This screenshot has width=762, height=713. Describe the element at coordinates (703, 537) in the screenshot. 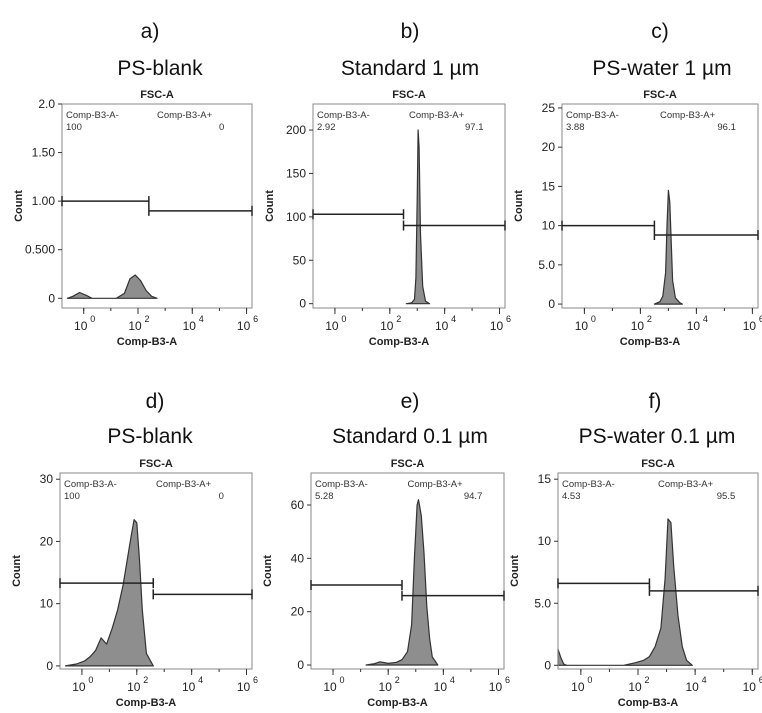

I see `gate-positive: Comp-B3-A+95.5` at that location.